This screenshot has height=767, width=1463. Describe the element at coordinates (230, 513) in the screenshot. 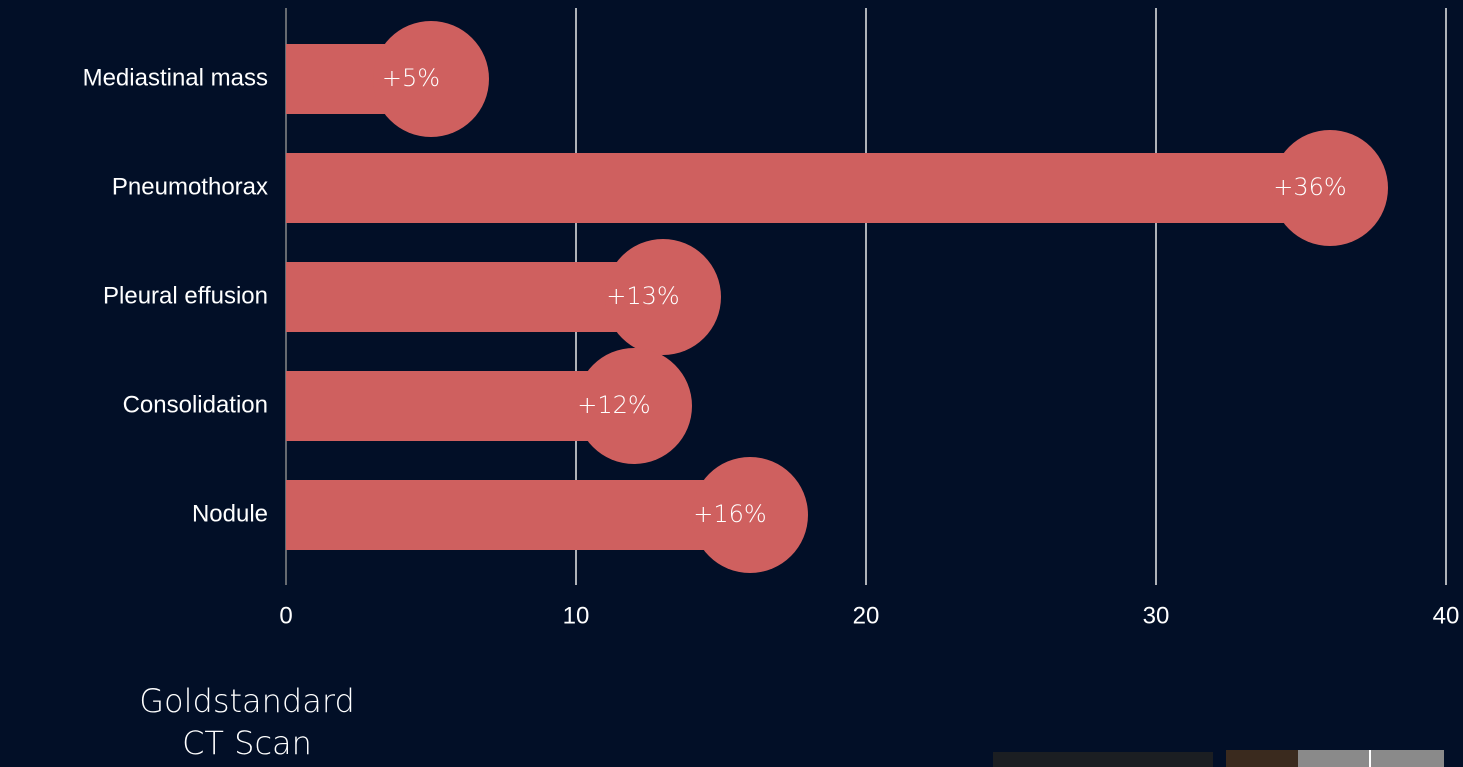

I see `y-tick-label: Nodule` at that location.